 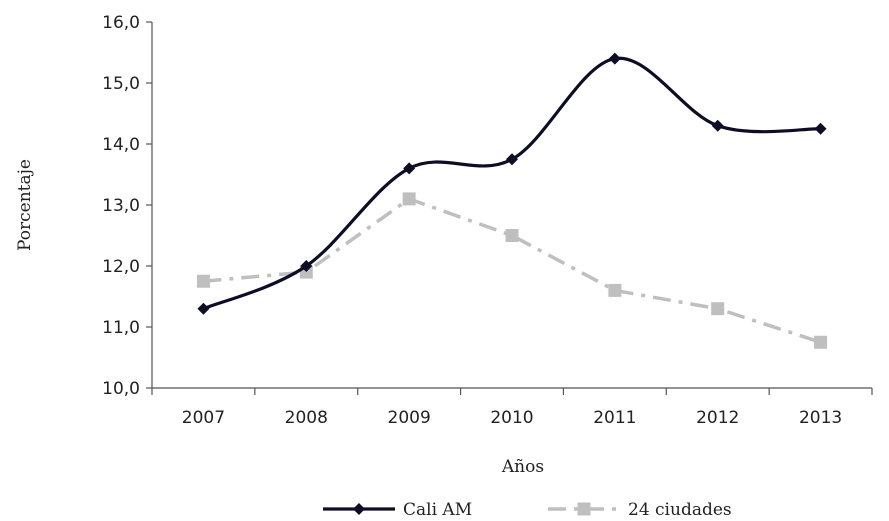 I want to click on x-tick-label: 2009, so click(x=409, y=418).